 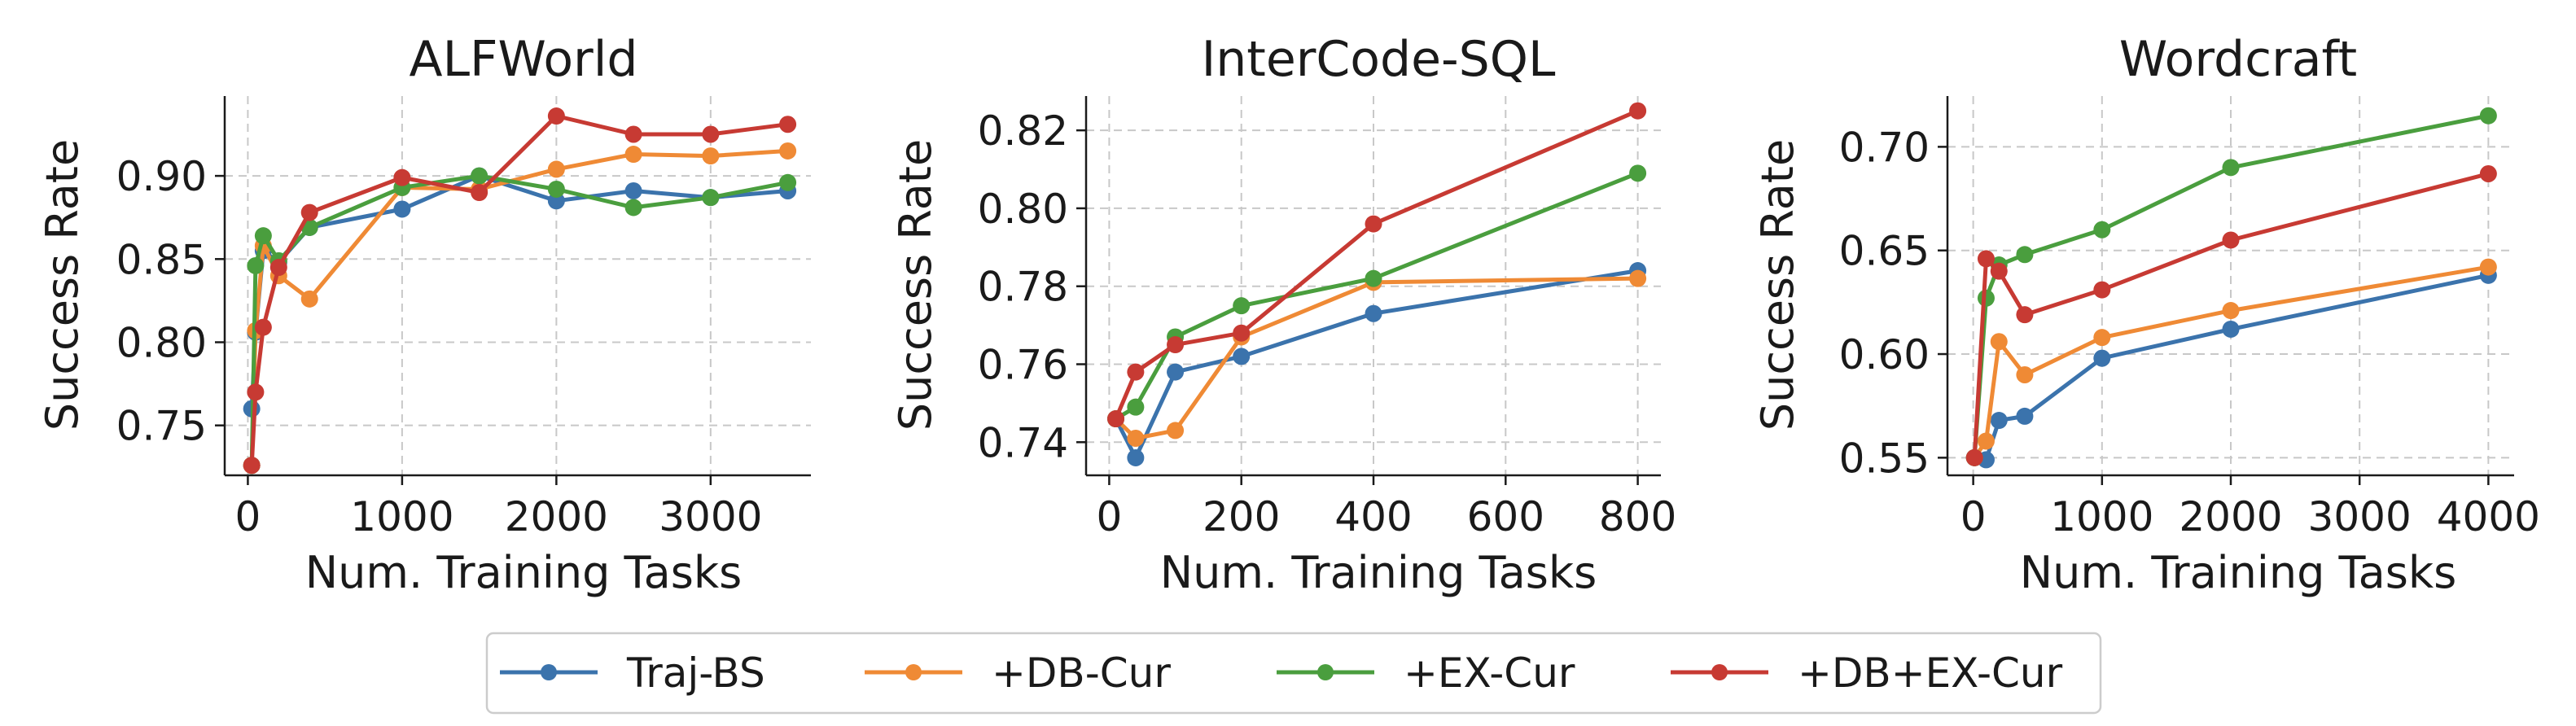 What do you see at coordinates (1023, 365) in the screenshot?
I see `y-tick-label: 0.76` at bounding box center [1023, 365].